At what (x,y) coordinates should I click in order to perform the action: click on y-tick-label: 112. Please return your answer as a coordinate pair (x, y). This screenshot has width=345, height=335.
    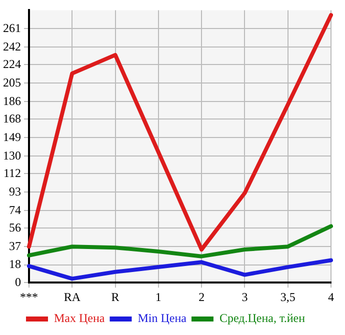
    Looking at the image, I should click on (12, 173).